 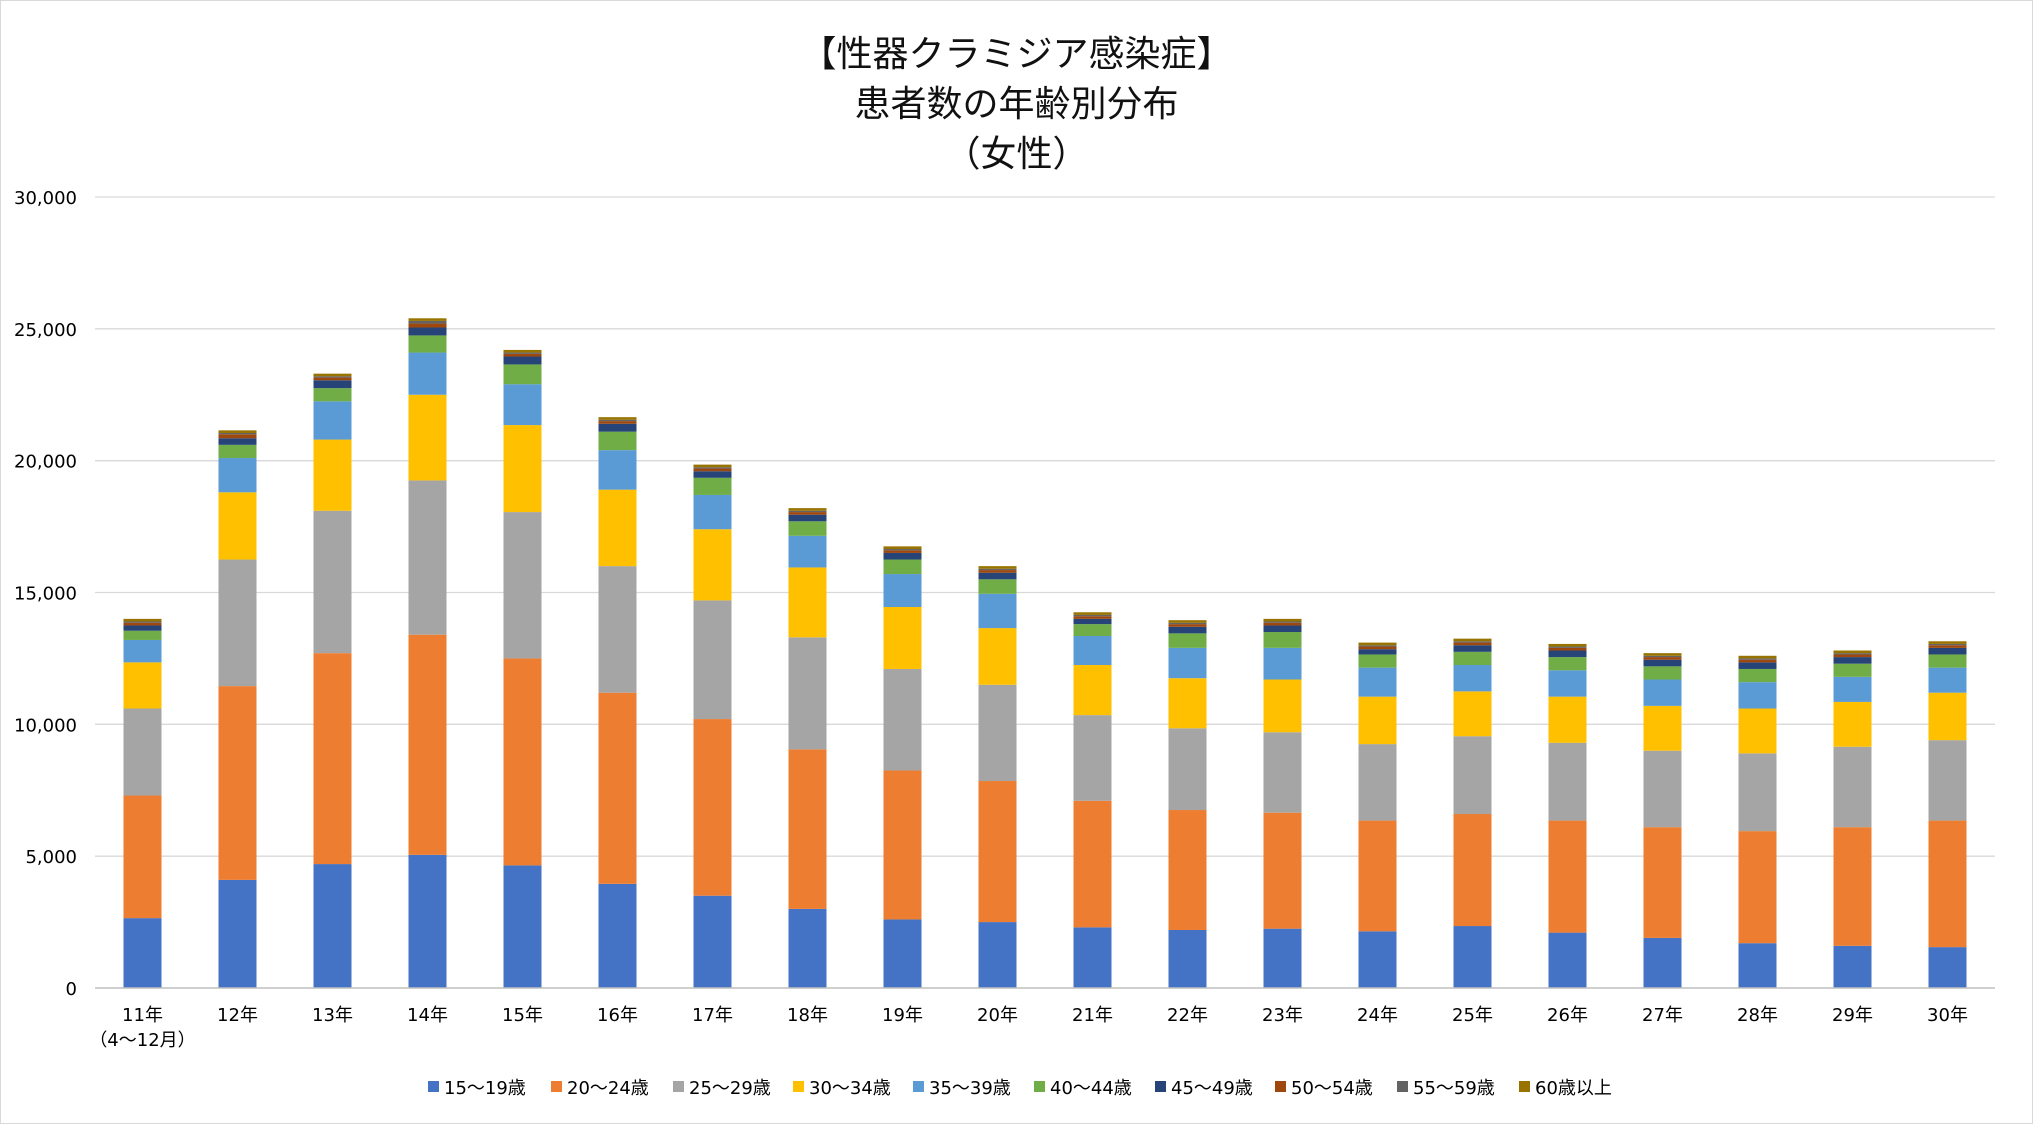 What do you see at coordinates (45, 594) in the screenshot?
I see `y-tick-label: 15,000` at bounding box center [45, 594].